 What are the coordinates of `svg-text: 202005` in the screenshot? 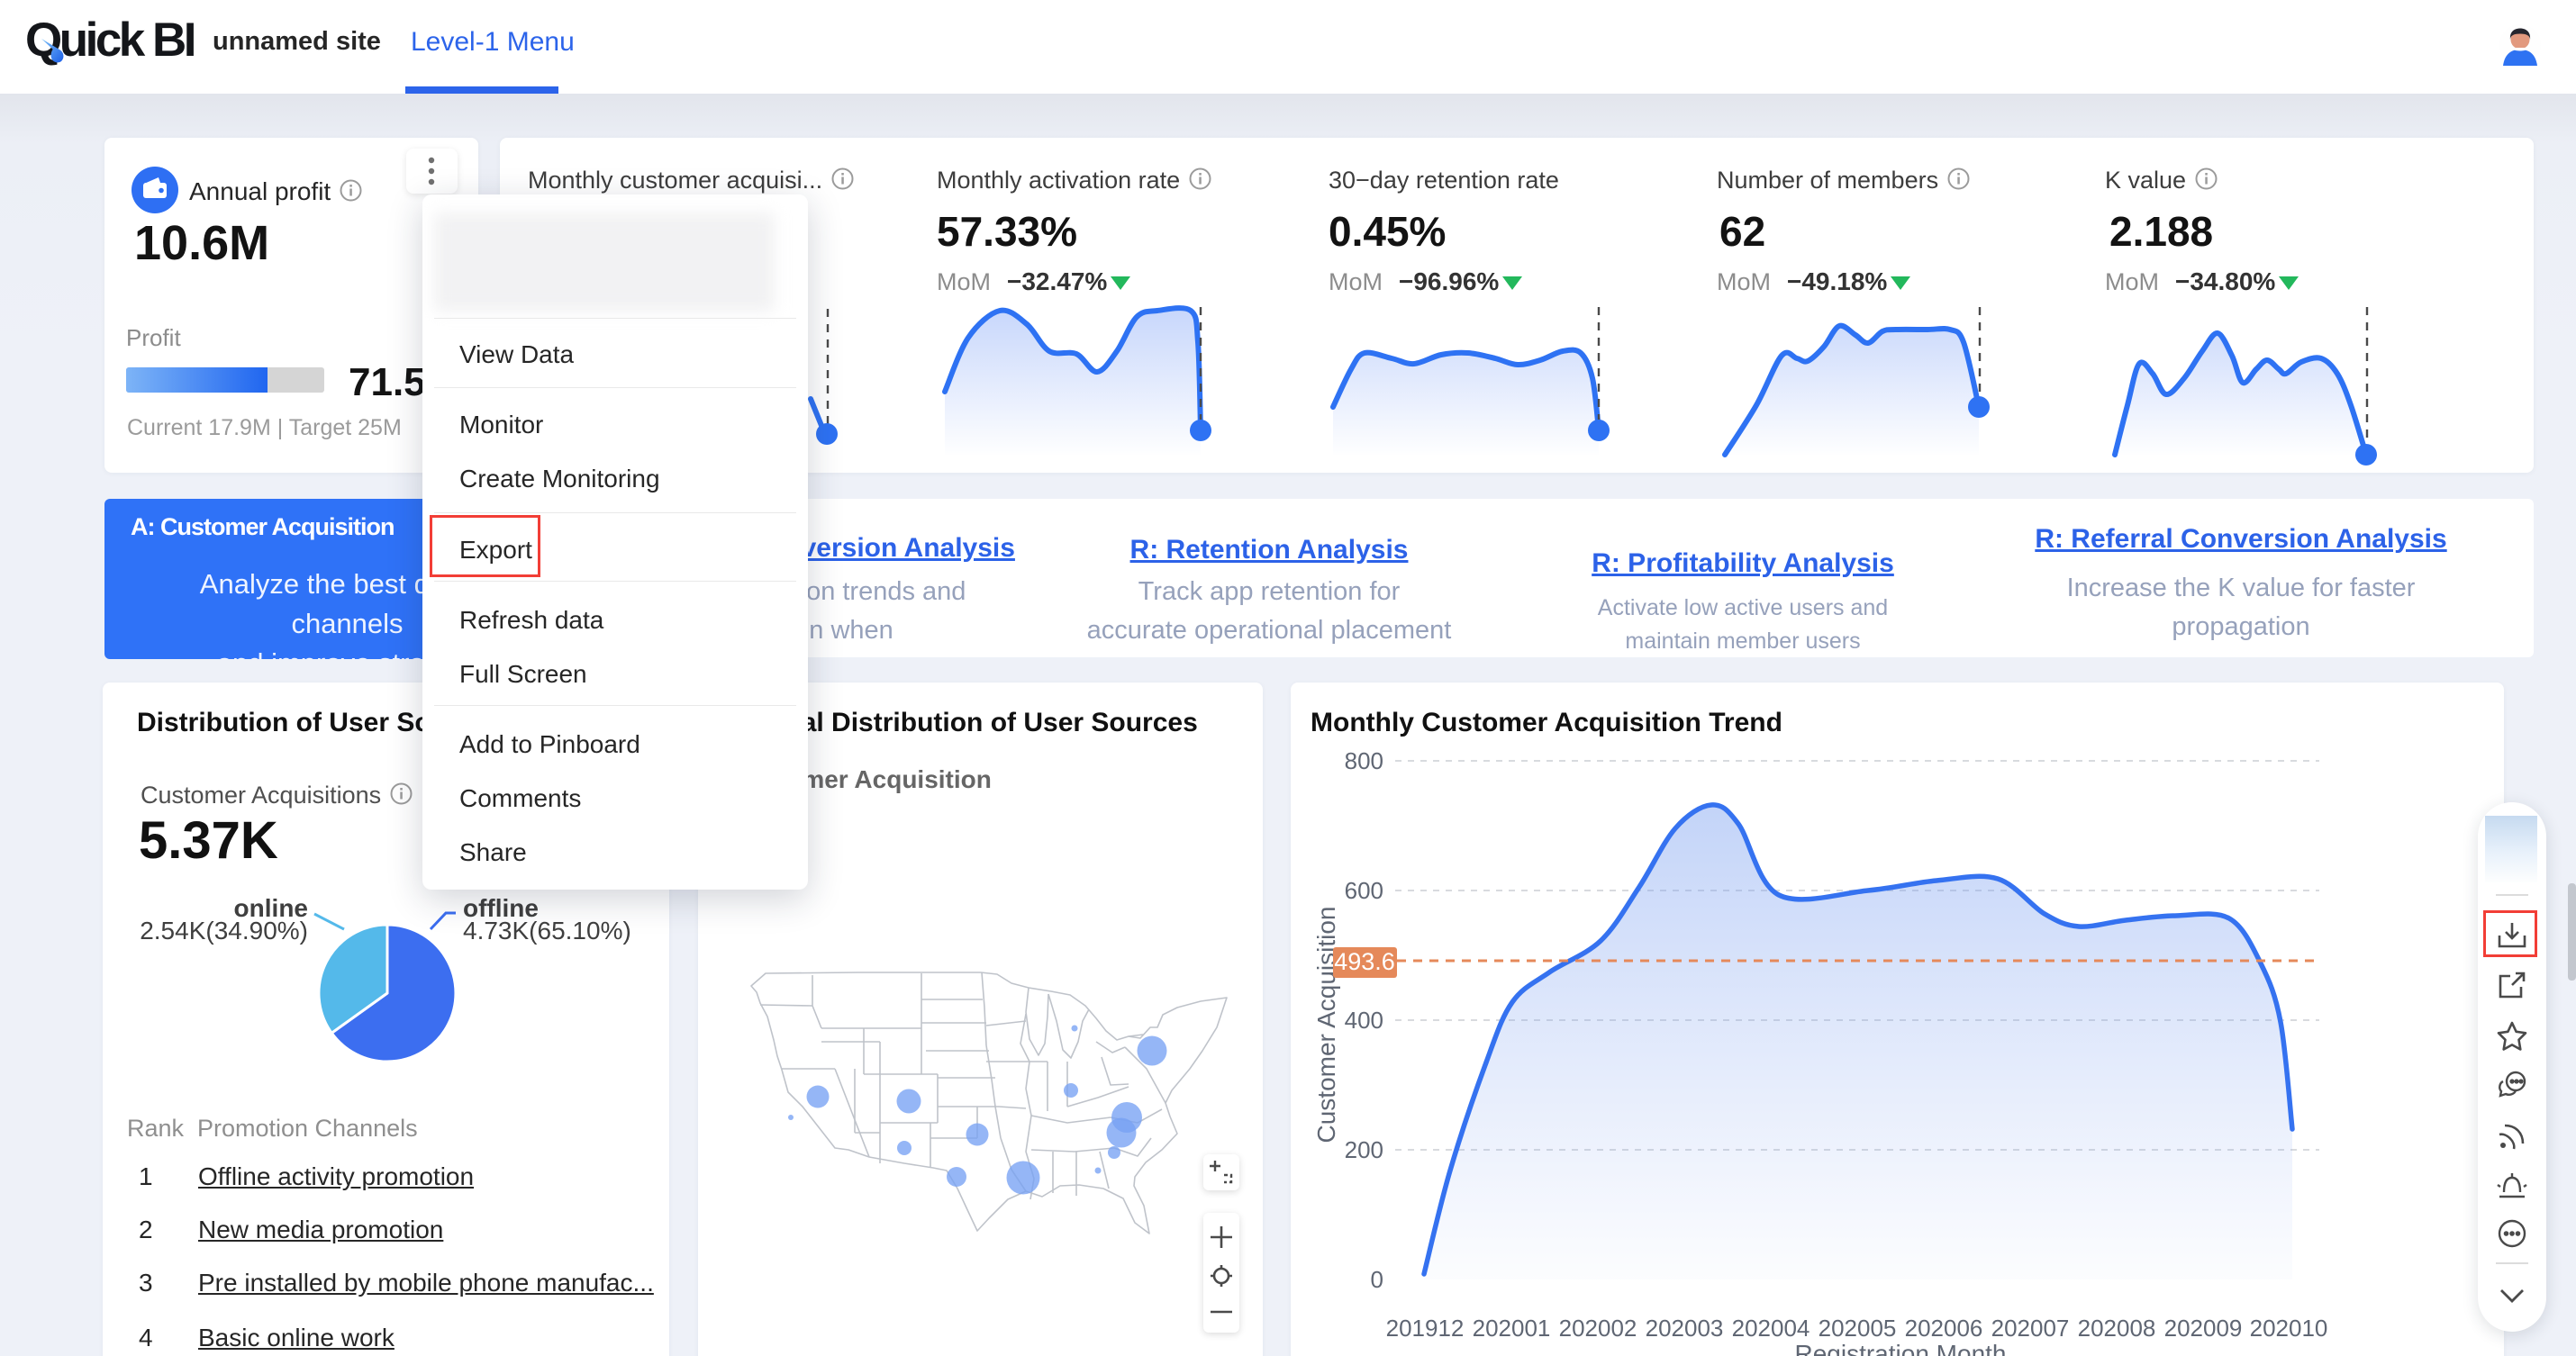 It's located at (1858, 1328).